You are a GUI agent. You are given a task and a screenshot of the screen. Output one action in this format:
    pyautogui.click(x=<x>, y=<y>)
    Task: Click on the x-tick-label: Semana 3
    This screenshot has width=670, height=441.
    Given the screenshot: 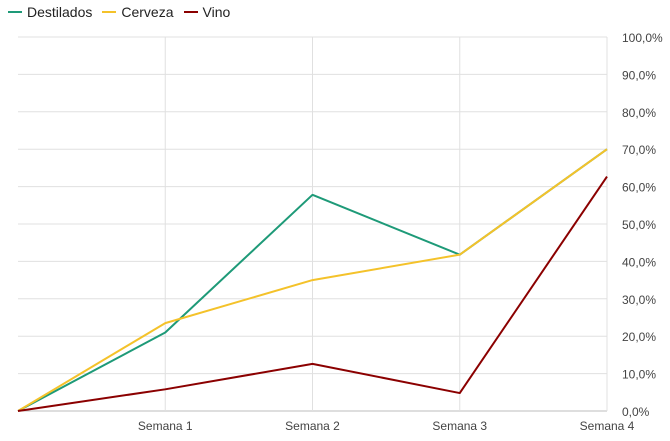 What is the action you would take?
    pyautogui.click(x=459, y=426)
    